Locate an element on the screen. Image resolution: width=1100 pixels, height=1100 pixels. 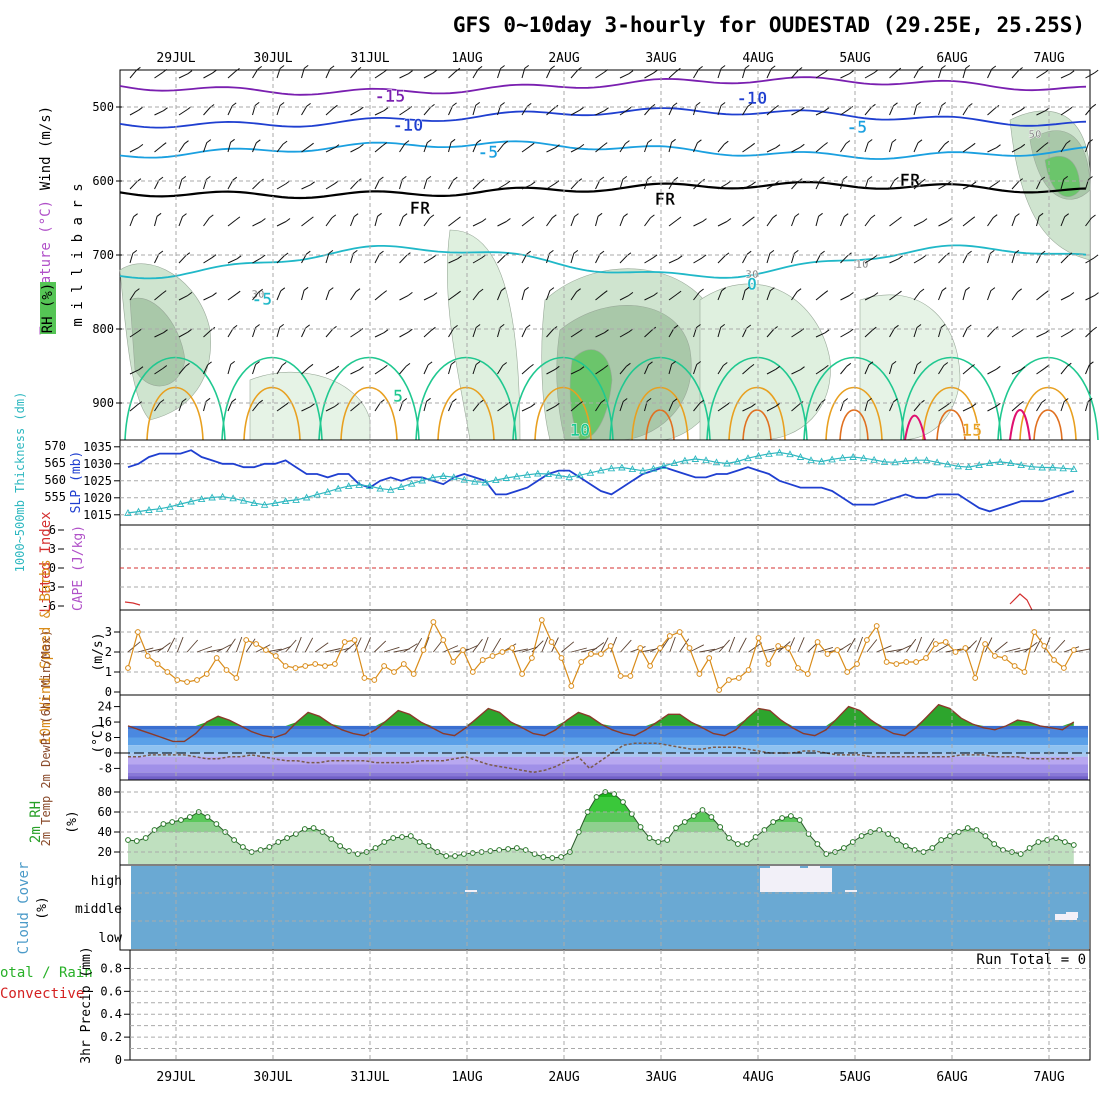
cloud-level-label: middle is located at coordinates (98, 909).